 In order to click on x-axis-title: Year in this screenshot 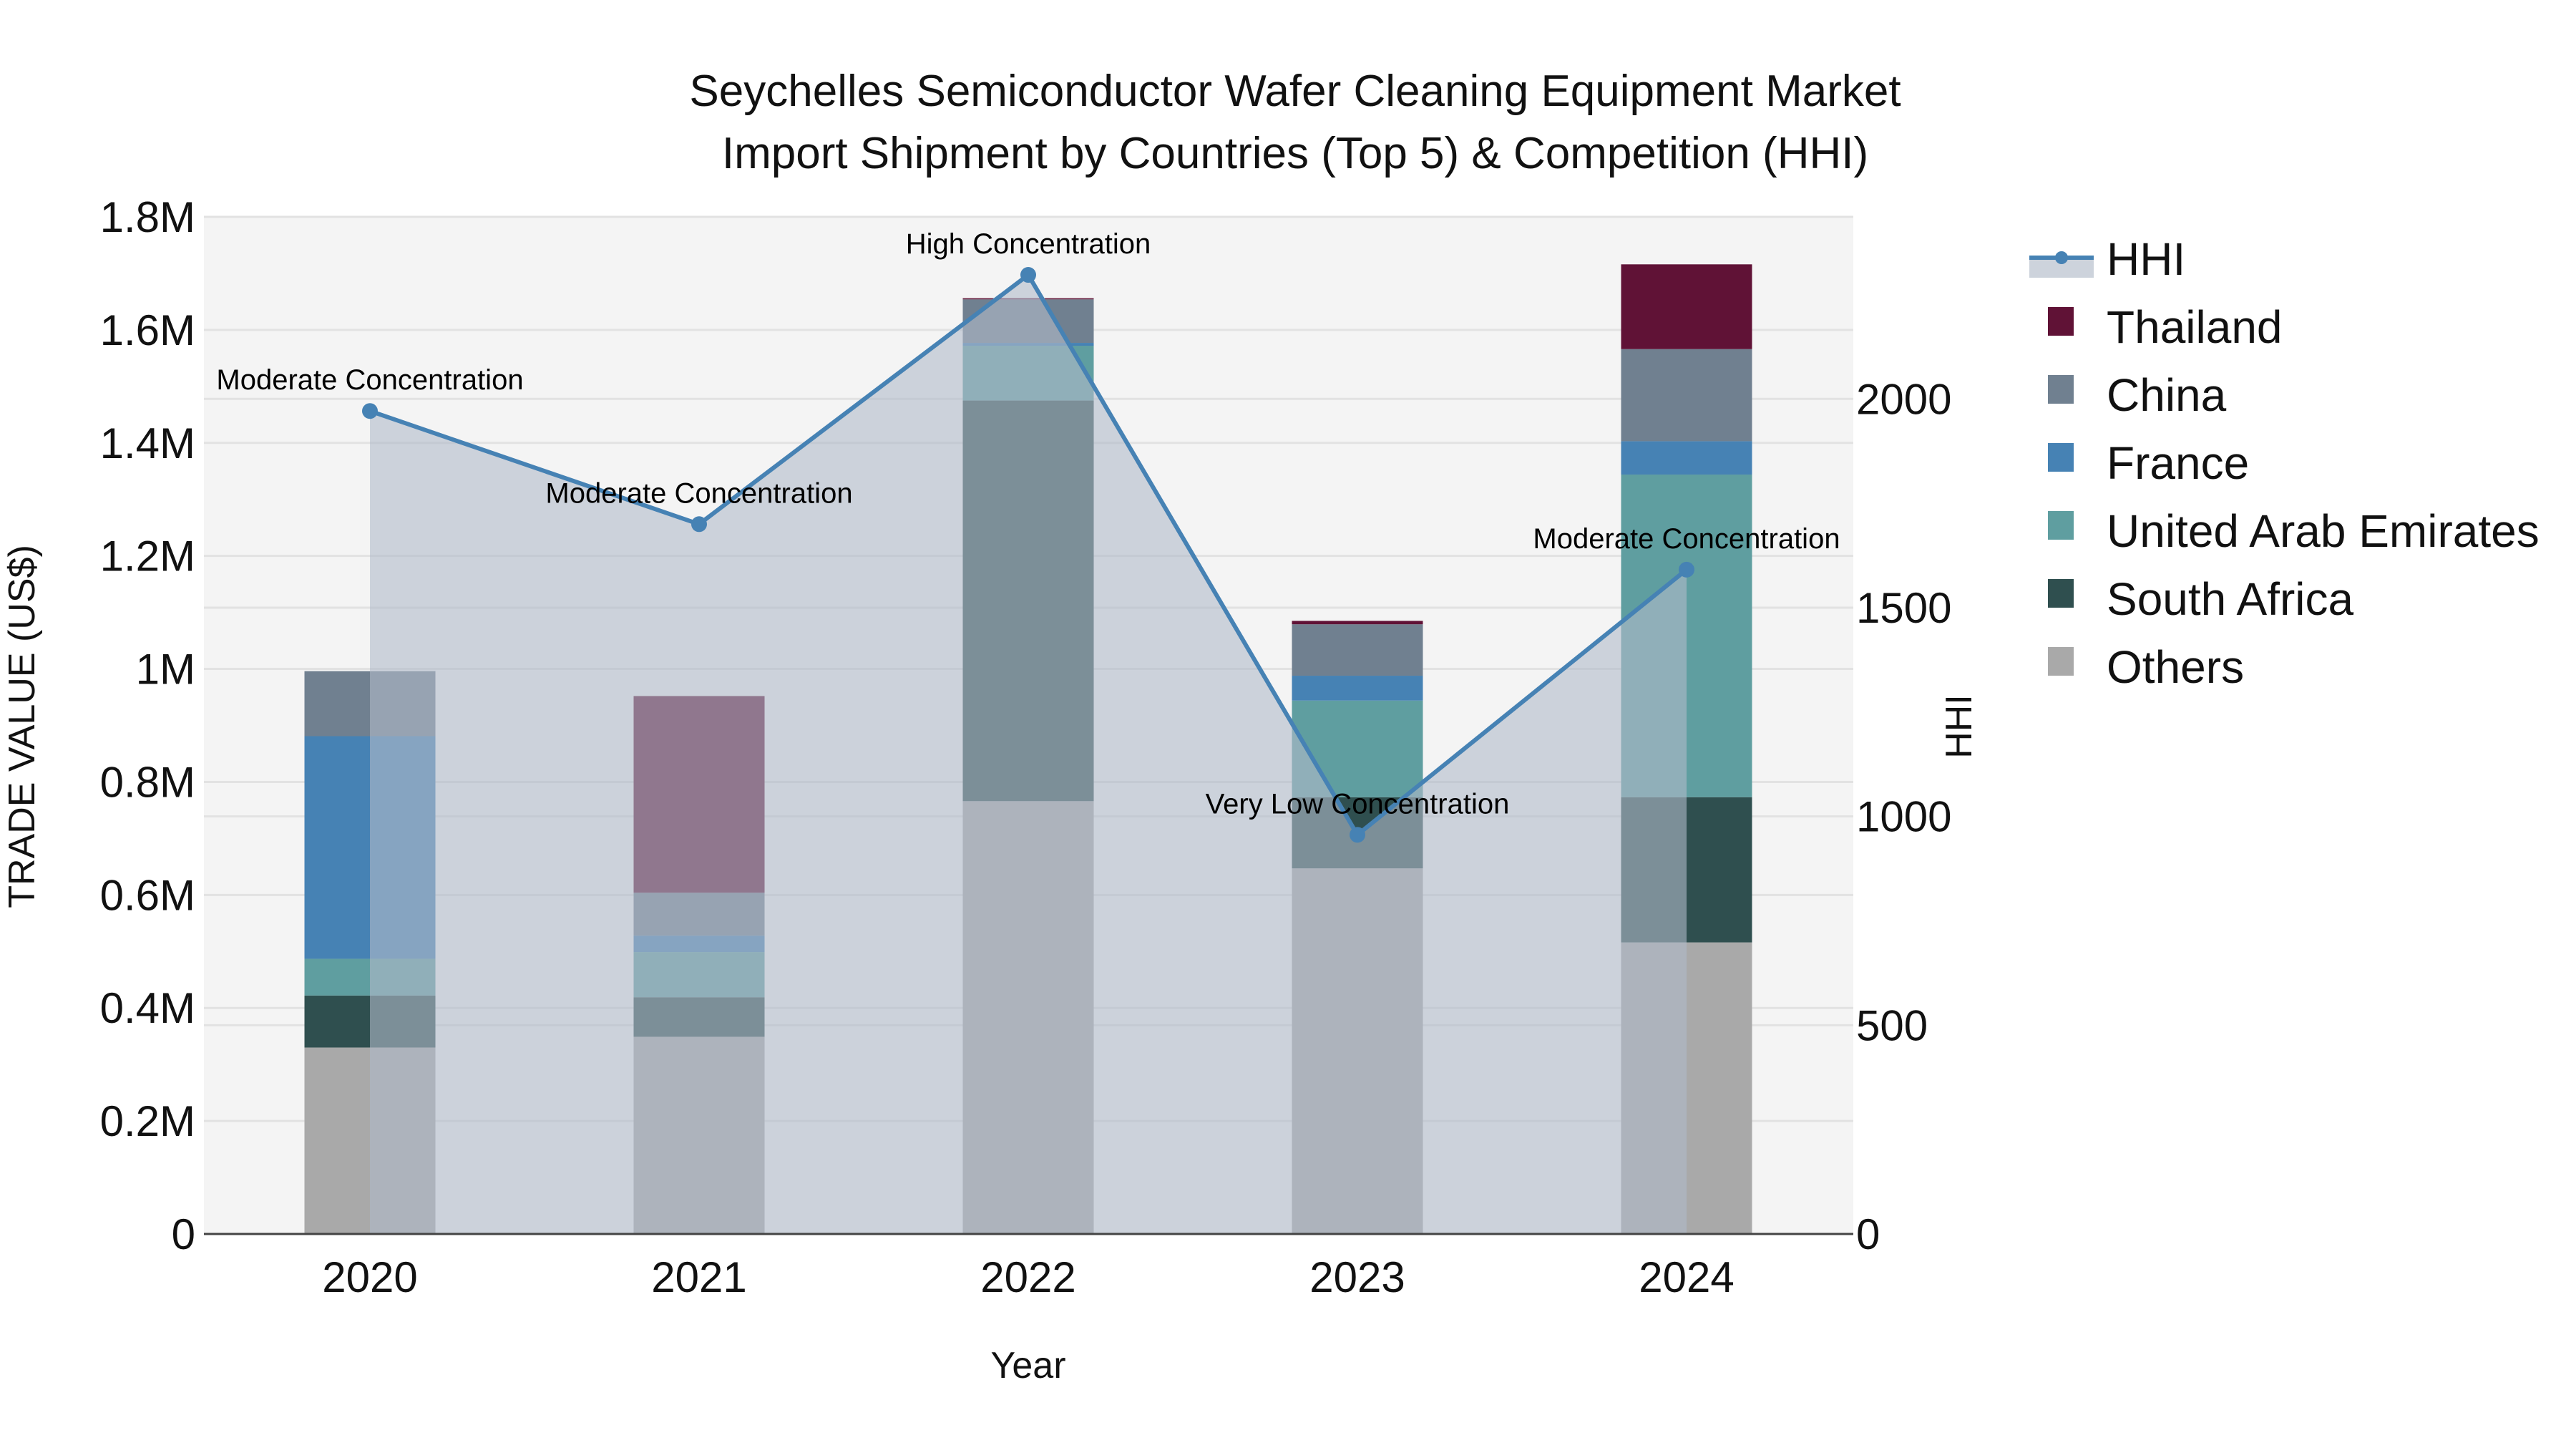, I will do `click(1027, 1365)`.